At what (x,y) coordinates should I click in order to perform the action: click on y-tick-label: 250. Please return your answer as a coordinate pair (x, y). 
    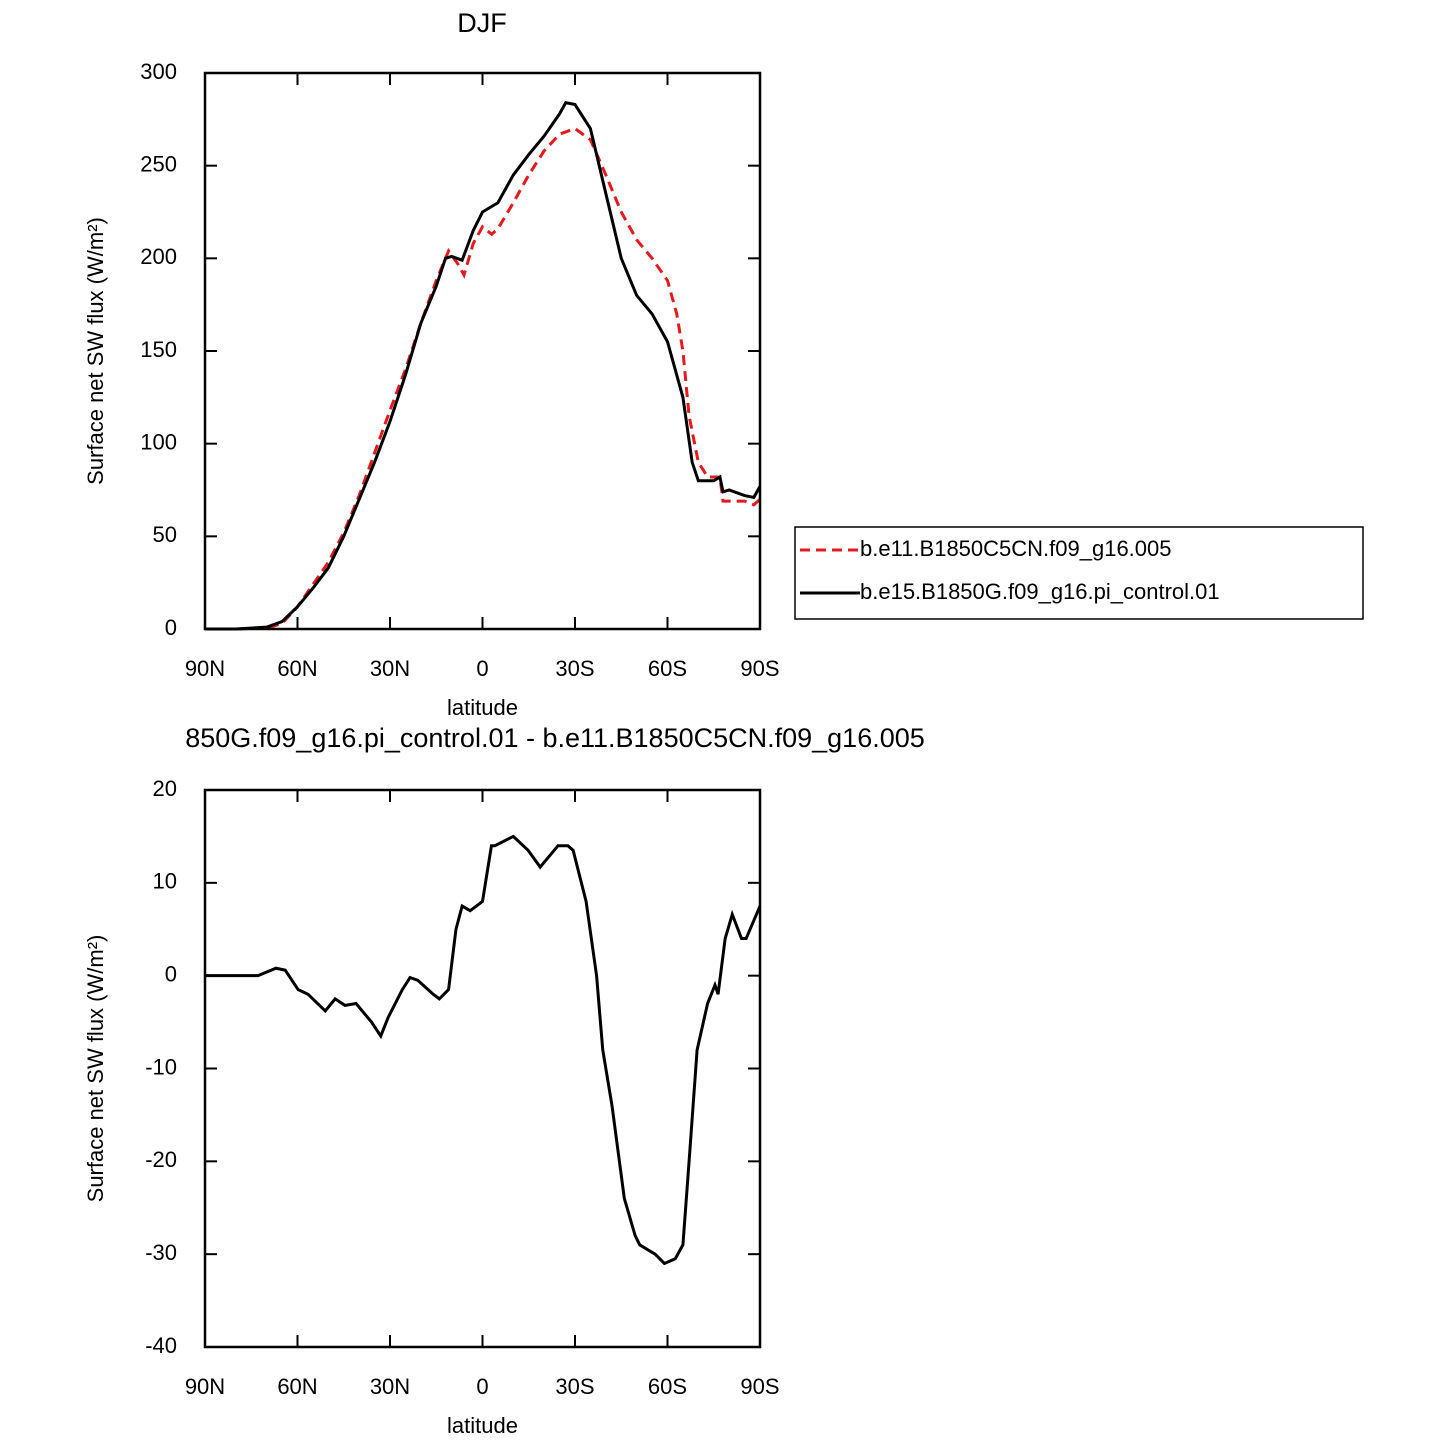
    Looking at the image, I should click on (158, 163).